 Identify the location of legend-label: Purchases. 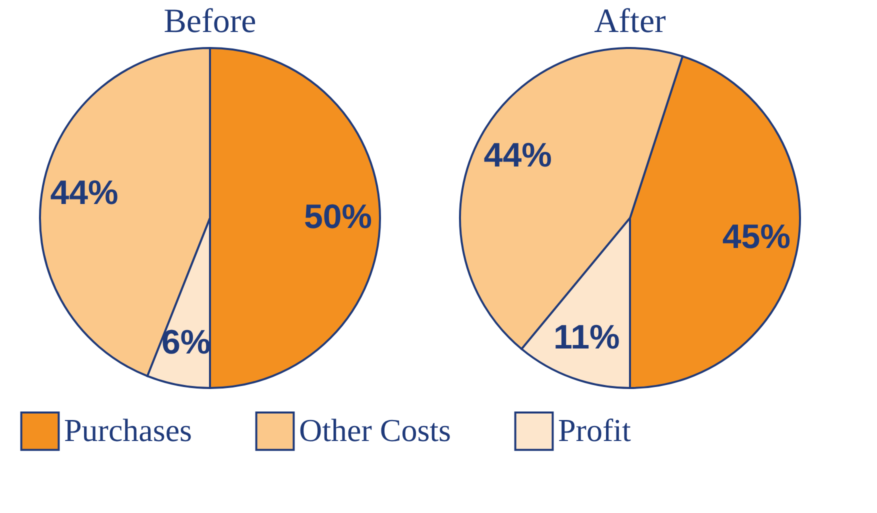
(128, 430).